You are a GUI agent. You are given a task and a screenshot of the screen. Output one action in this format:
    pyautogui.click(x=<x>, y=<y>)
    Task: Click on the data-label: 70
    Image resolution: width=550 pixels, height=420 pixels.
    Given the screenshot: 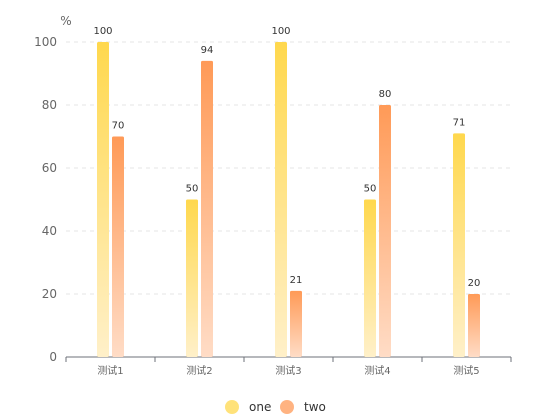 What is the action you would take?
    pyautogui.click(x=118, y=126)
    